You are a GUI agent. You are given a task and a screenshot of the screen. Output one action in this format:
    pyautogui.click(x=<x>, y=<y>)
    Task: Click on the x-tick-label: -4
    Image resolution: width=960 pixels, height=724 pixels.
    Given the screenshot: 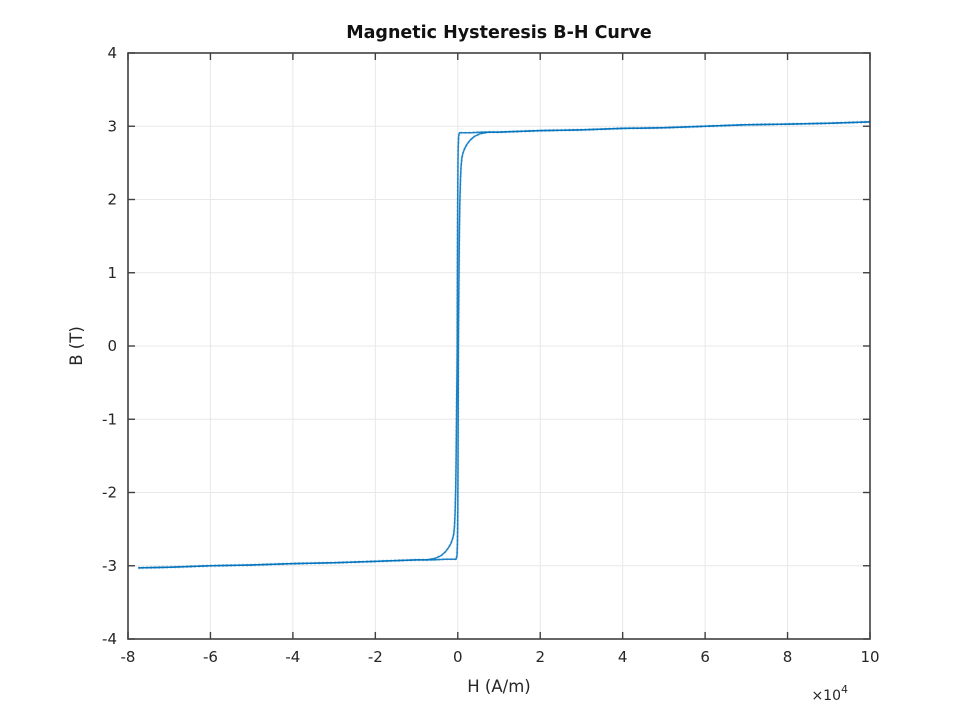 What is the action you would take?
    pyautogui.click(x=292, y=657)
    